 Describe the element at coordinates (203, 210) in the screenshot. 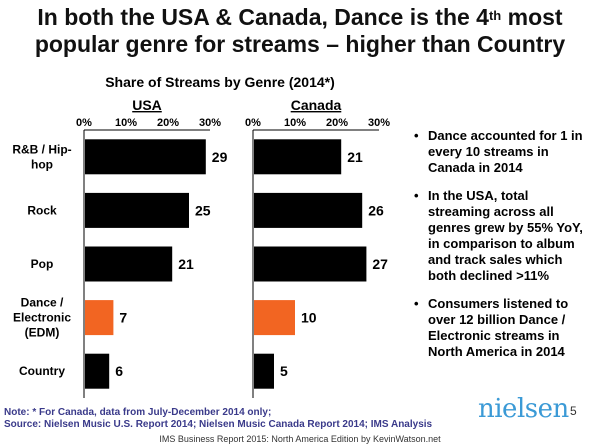

I see `data-label: 25` at that location.